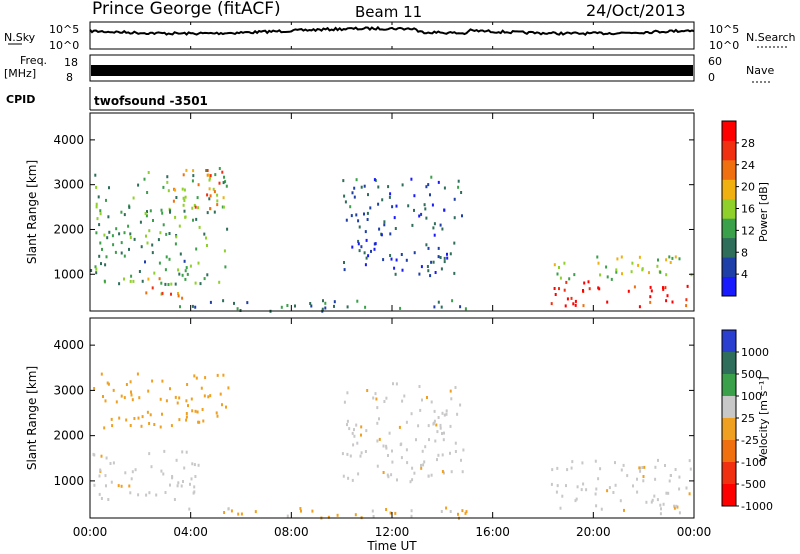  I want to click on noise-rtick-bottom: 10^0, so click(724, 45).